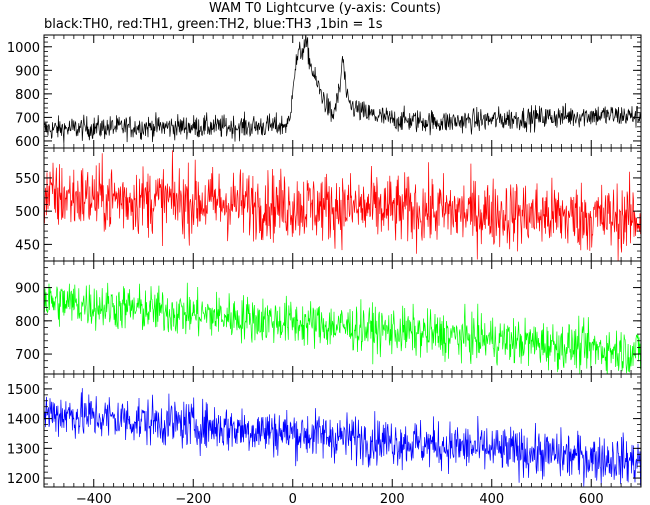  I want to click on y-tick-label: 500, so click(27, 212).